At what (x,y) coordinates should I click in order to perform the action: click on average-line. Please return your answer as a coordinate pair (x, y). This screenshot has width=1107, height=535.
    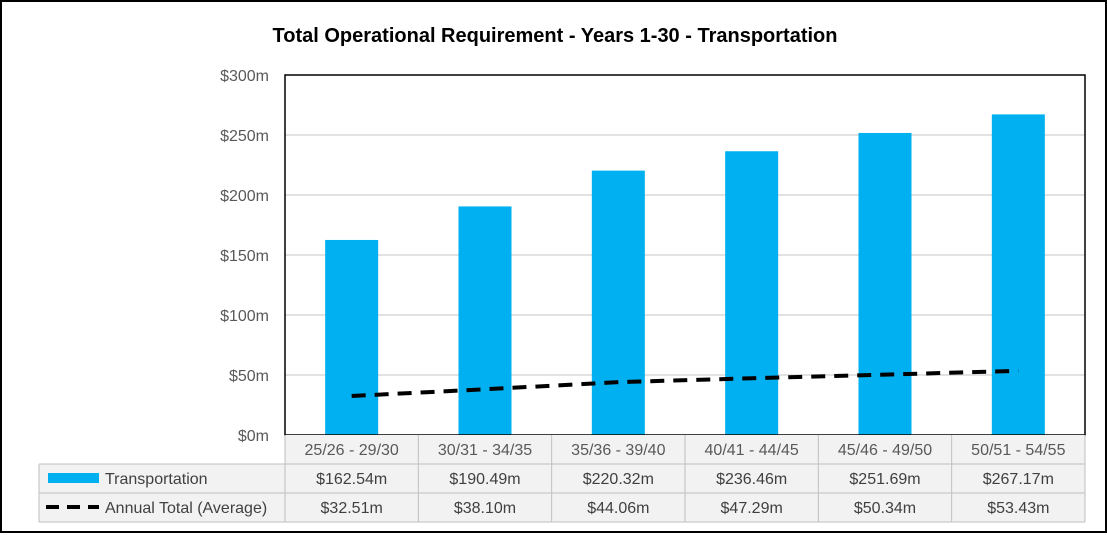
    Looking at the image, I should click on (685, 383).